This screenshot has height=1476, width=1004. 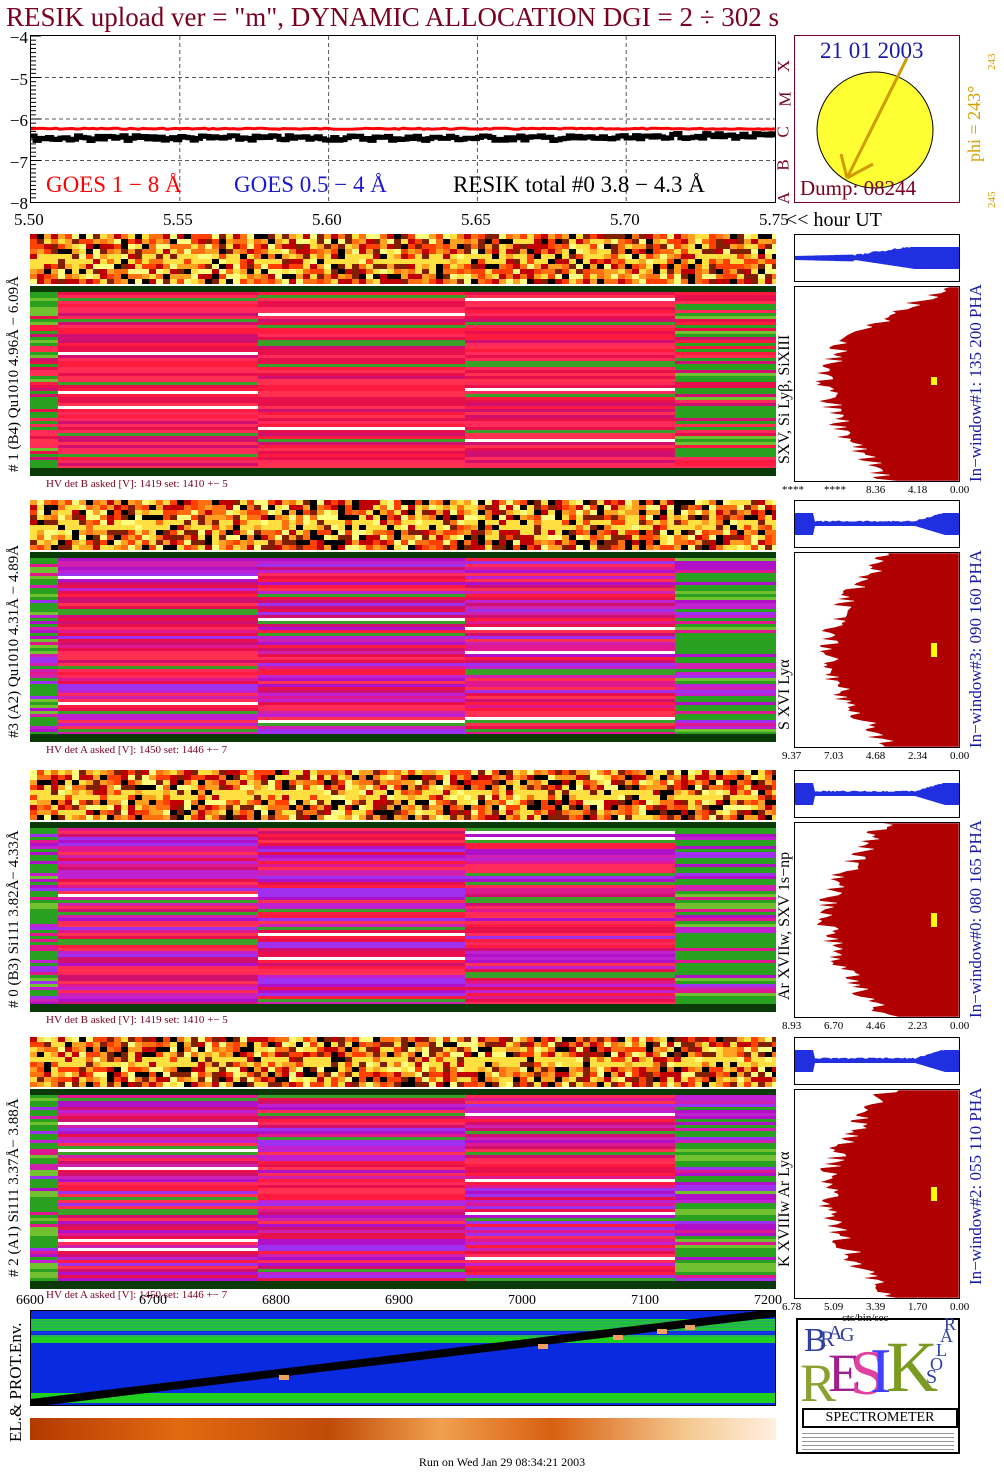 I want to click on legend-goes-short: GOES 0.5 − 4 Å, so click(x=310, y=184).